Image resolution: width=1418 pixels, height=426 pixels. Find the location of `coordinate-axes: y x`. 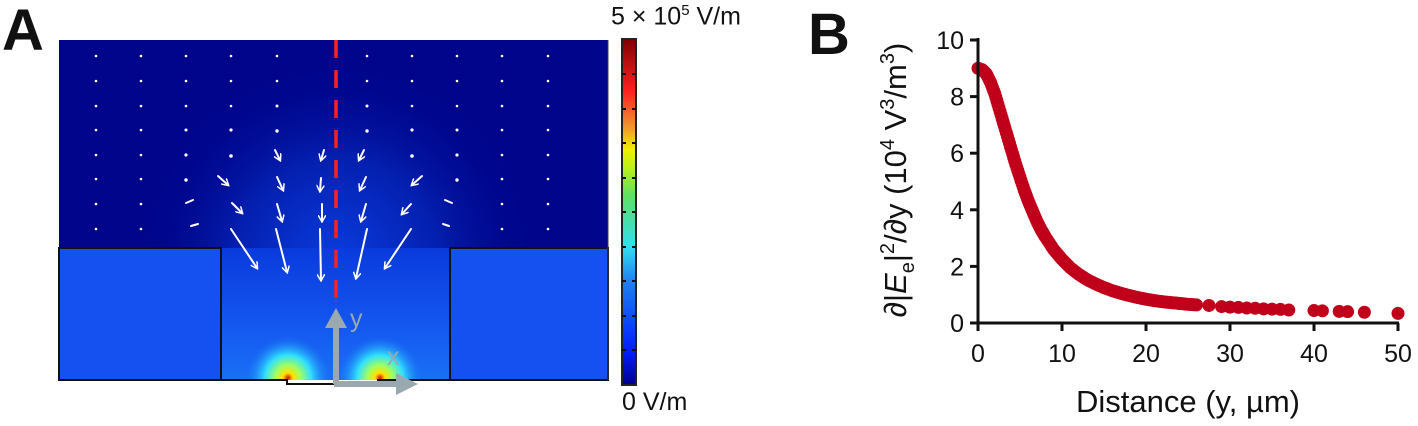

coordinate-axes: y x is located at coordinates (371, 350).